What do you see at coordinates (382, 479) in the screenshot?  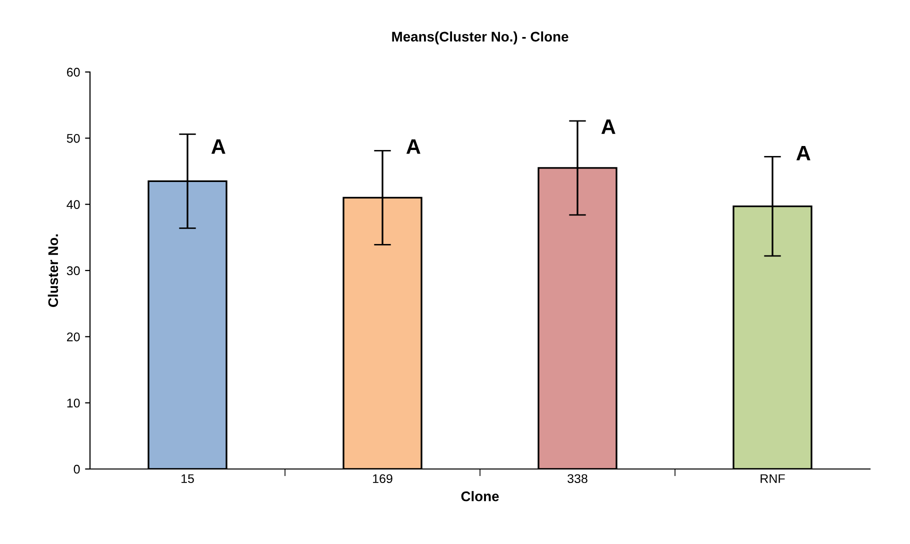 I see `x-tick-label: 169` at bounding box center [382, 479].